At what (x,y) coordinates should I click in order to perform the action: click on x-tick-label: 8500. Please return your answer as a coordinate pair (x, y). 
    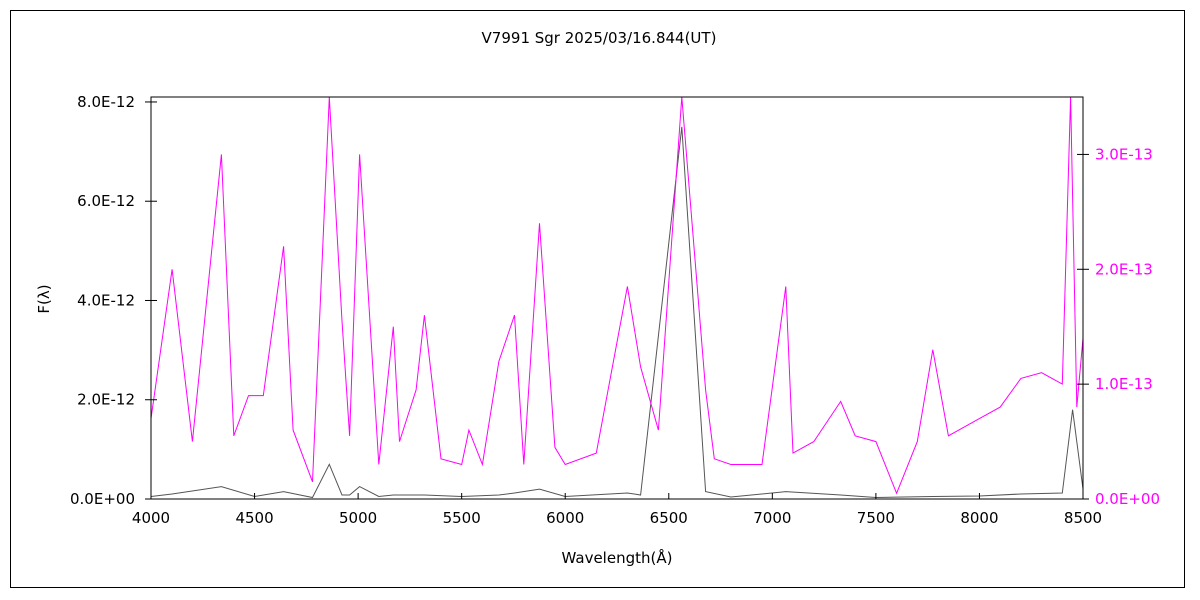
    Looking at the image, I should click on (1083, 518).